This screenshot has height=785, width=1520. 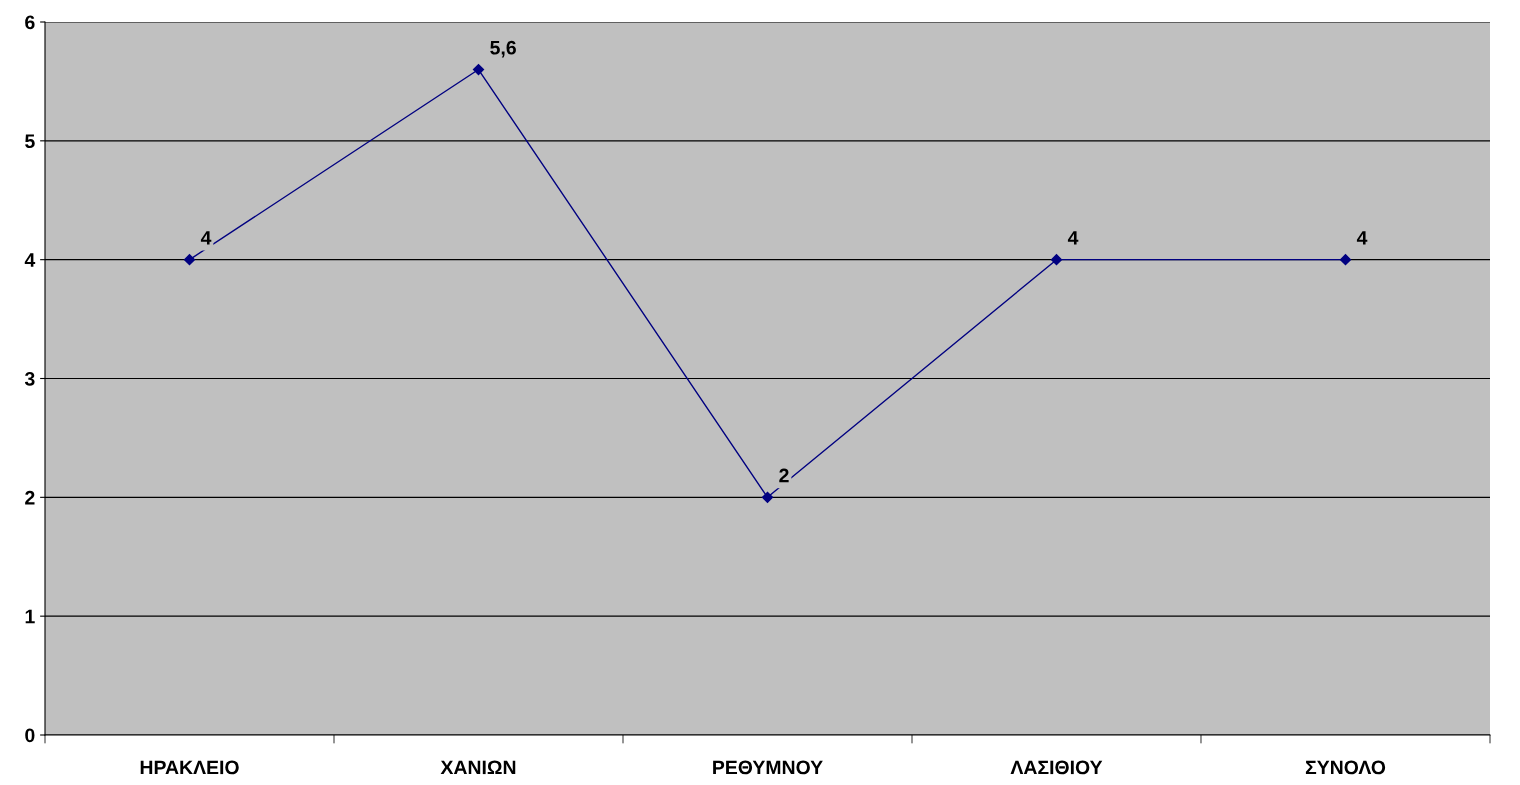 What do you see at coordinates (30, 141) in the screenshot?
I see `y-tick-label: 5` at bounding box center [30, 141].